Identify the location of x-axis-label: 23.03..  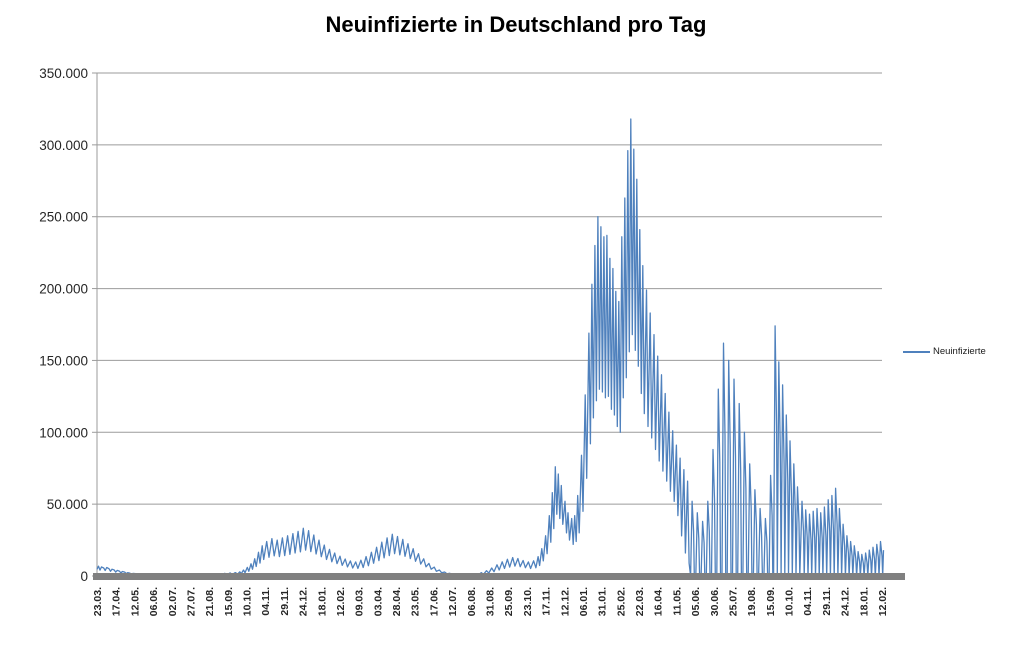
(98, 601).